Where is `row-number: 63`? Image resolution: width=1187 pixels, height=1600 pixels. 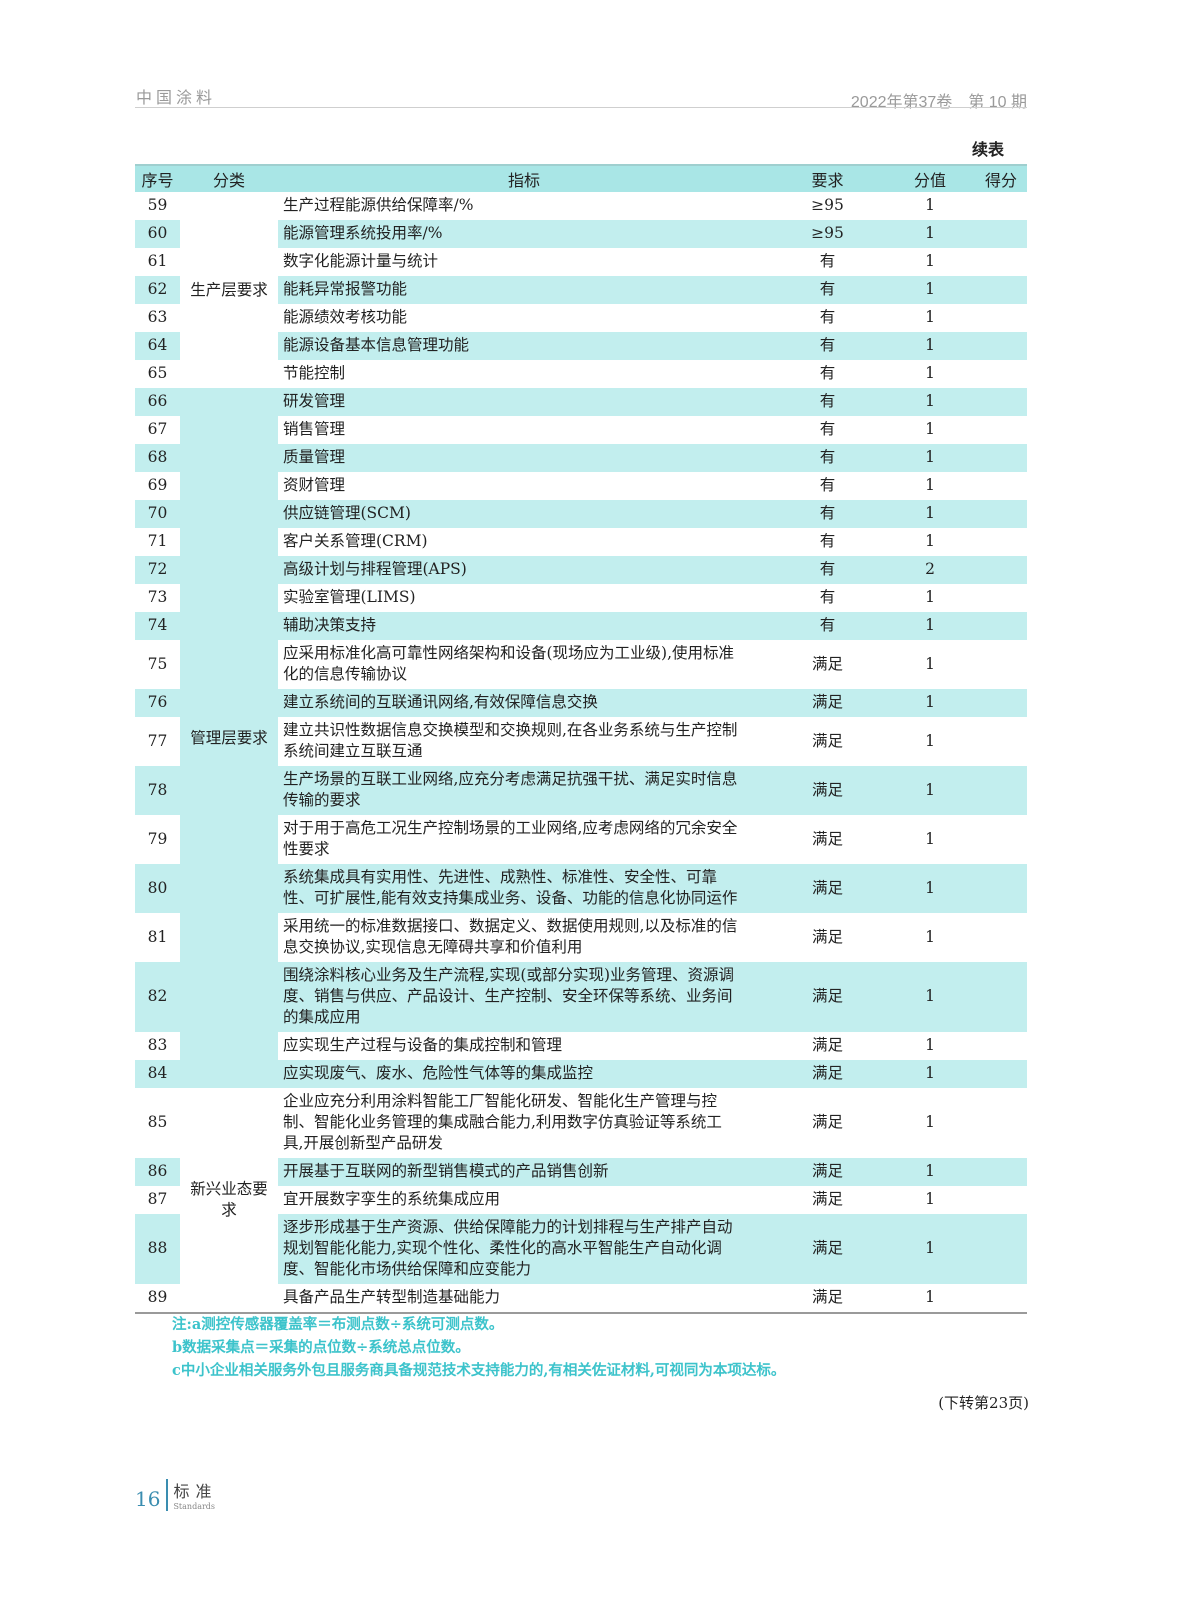
row-number: 63 is located at coordinates (157, 317).